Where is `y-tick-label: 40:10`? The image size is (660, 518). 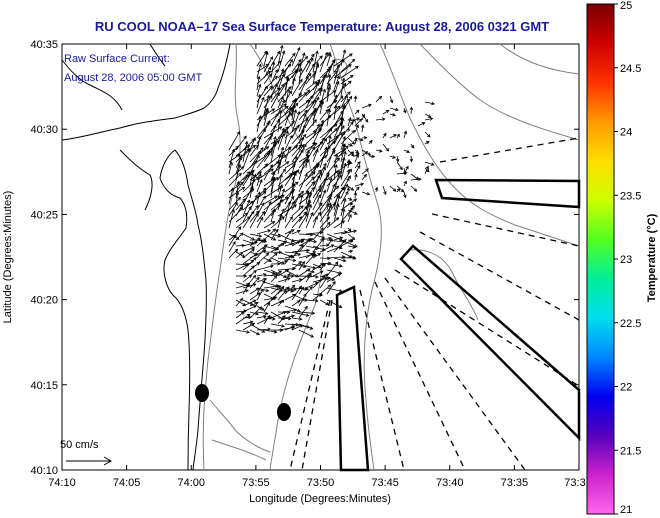 y-tick-label: 40:10 is located at coordinates (44, 471).